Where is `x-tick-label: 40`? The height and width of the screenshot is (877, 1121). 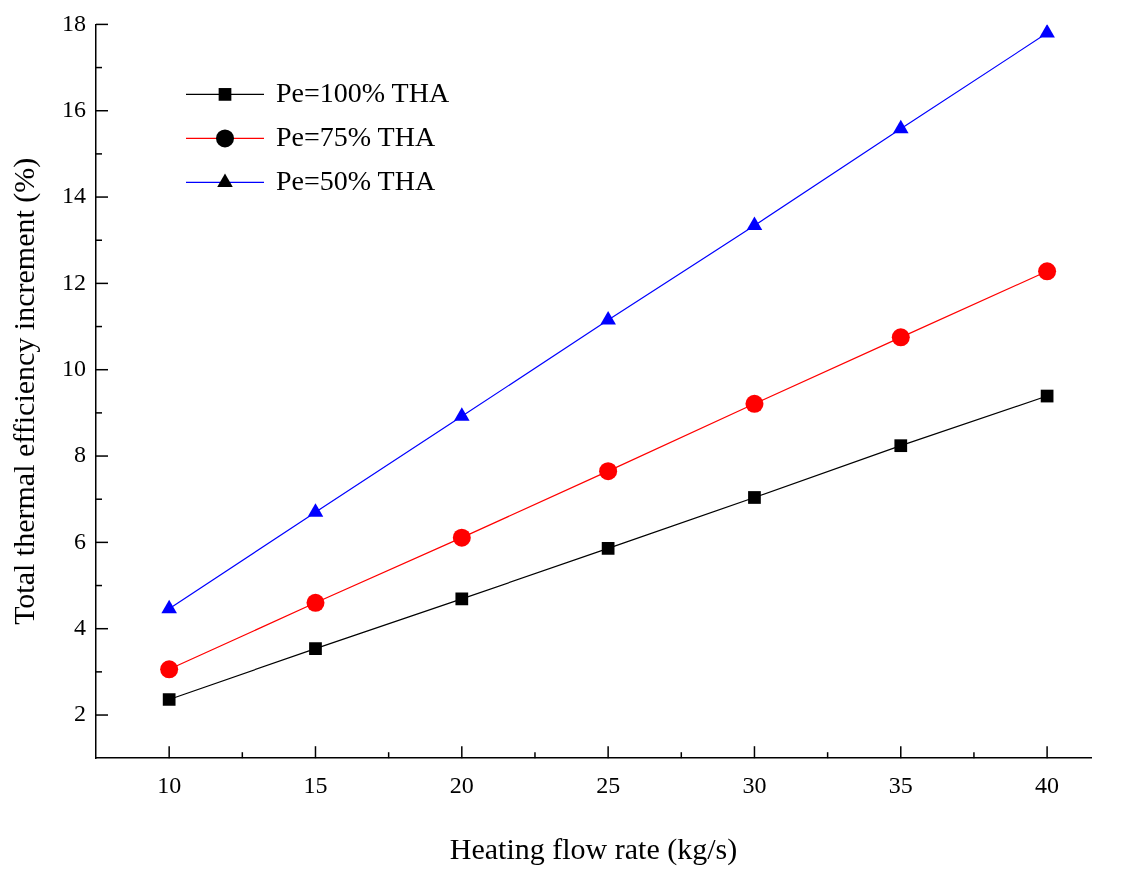
x-tick-label: 40 is located at coordinates (1047, 784).